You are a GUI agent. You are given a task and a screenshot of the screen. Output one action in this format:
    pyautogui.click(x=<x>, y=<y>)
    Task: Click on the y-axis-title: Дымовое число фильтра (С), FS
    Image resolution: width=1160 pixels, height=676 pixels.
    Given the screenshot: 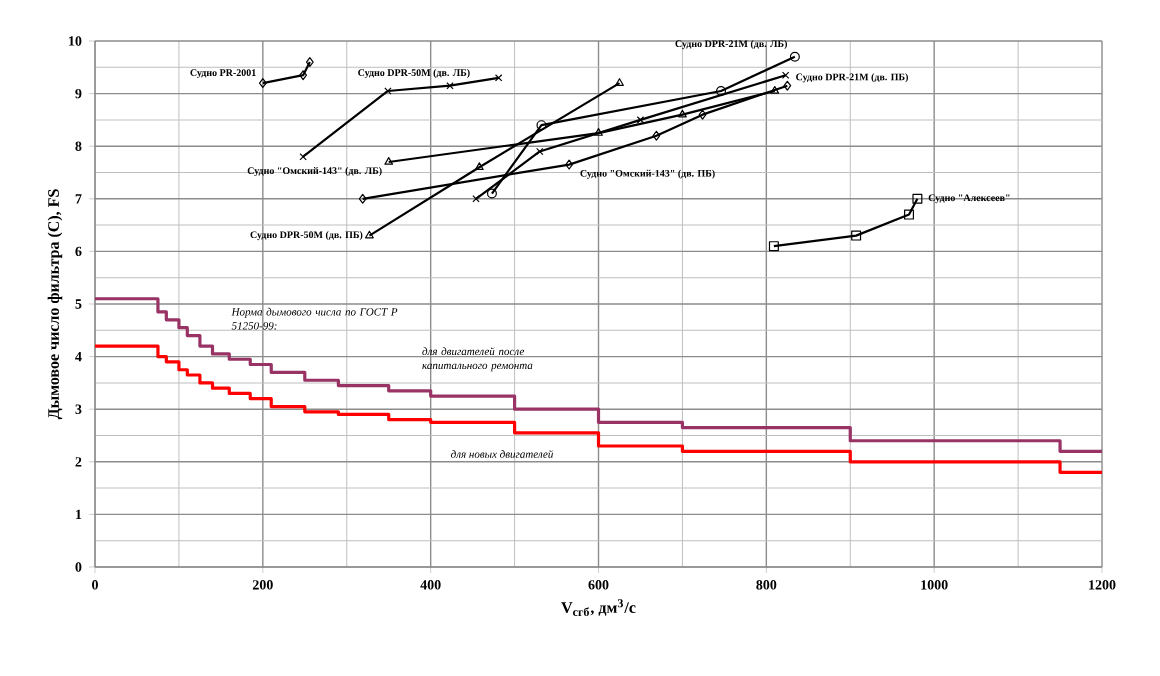 What is the action you would take?
    pyautogui.click(x=55, y=304)
    